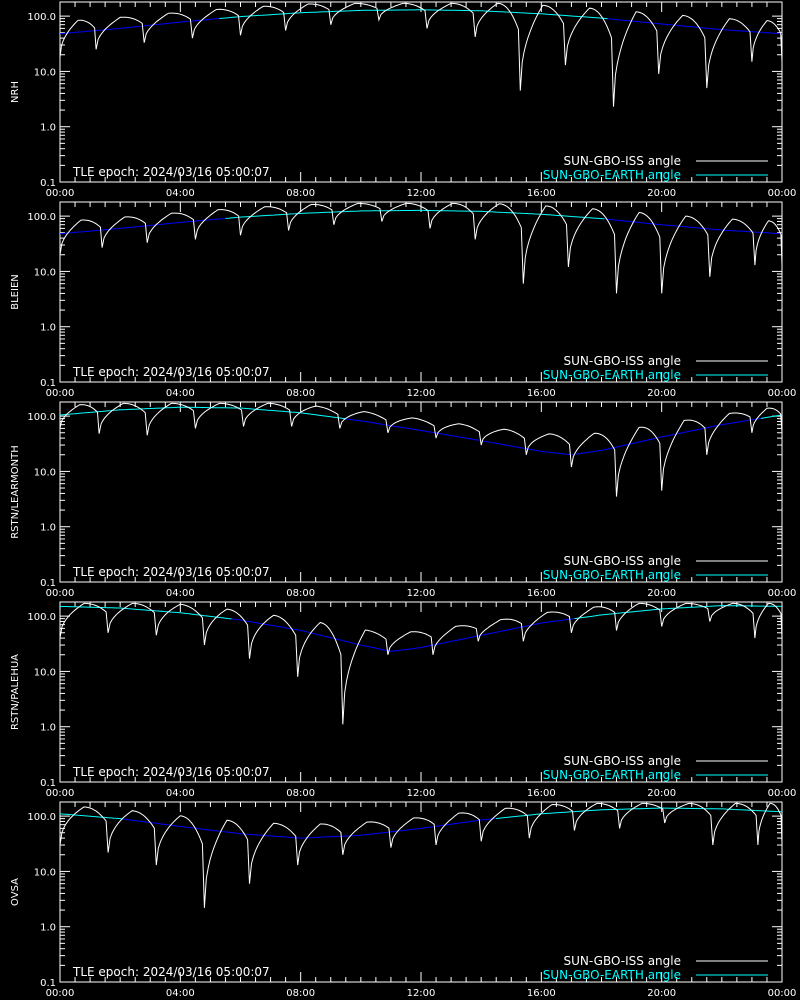 The width and height of the screenshot is (800, 1000). What do you see at coordinates (15, 692) in the screenshot?
I see `y-axis-label: RSTN/PALEHUA` at bounding box center [15, 692].